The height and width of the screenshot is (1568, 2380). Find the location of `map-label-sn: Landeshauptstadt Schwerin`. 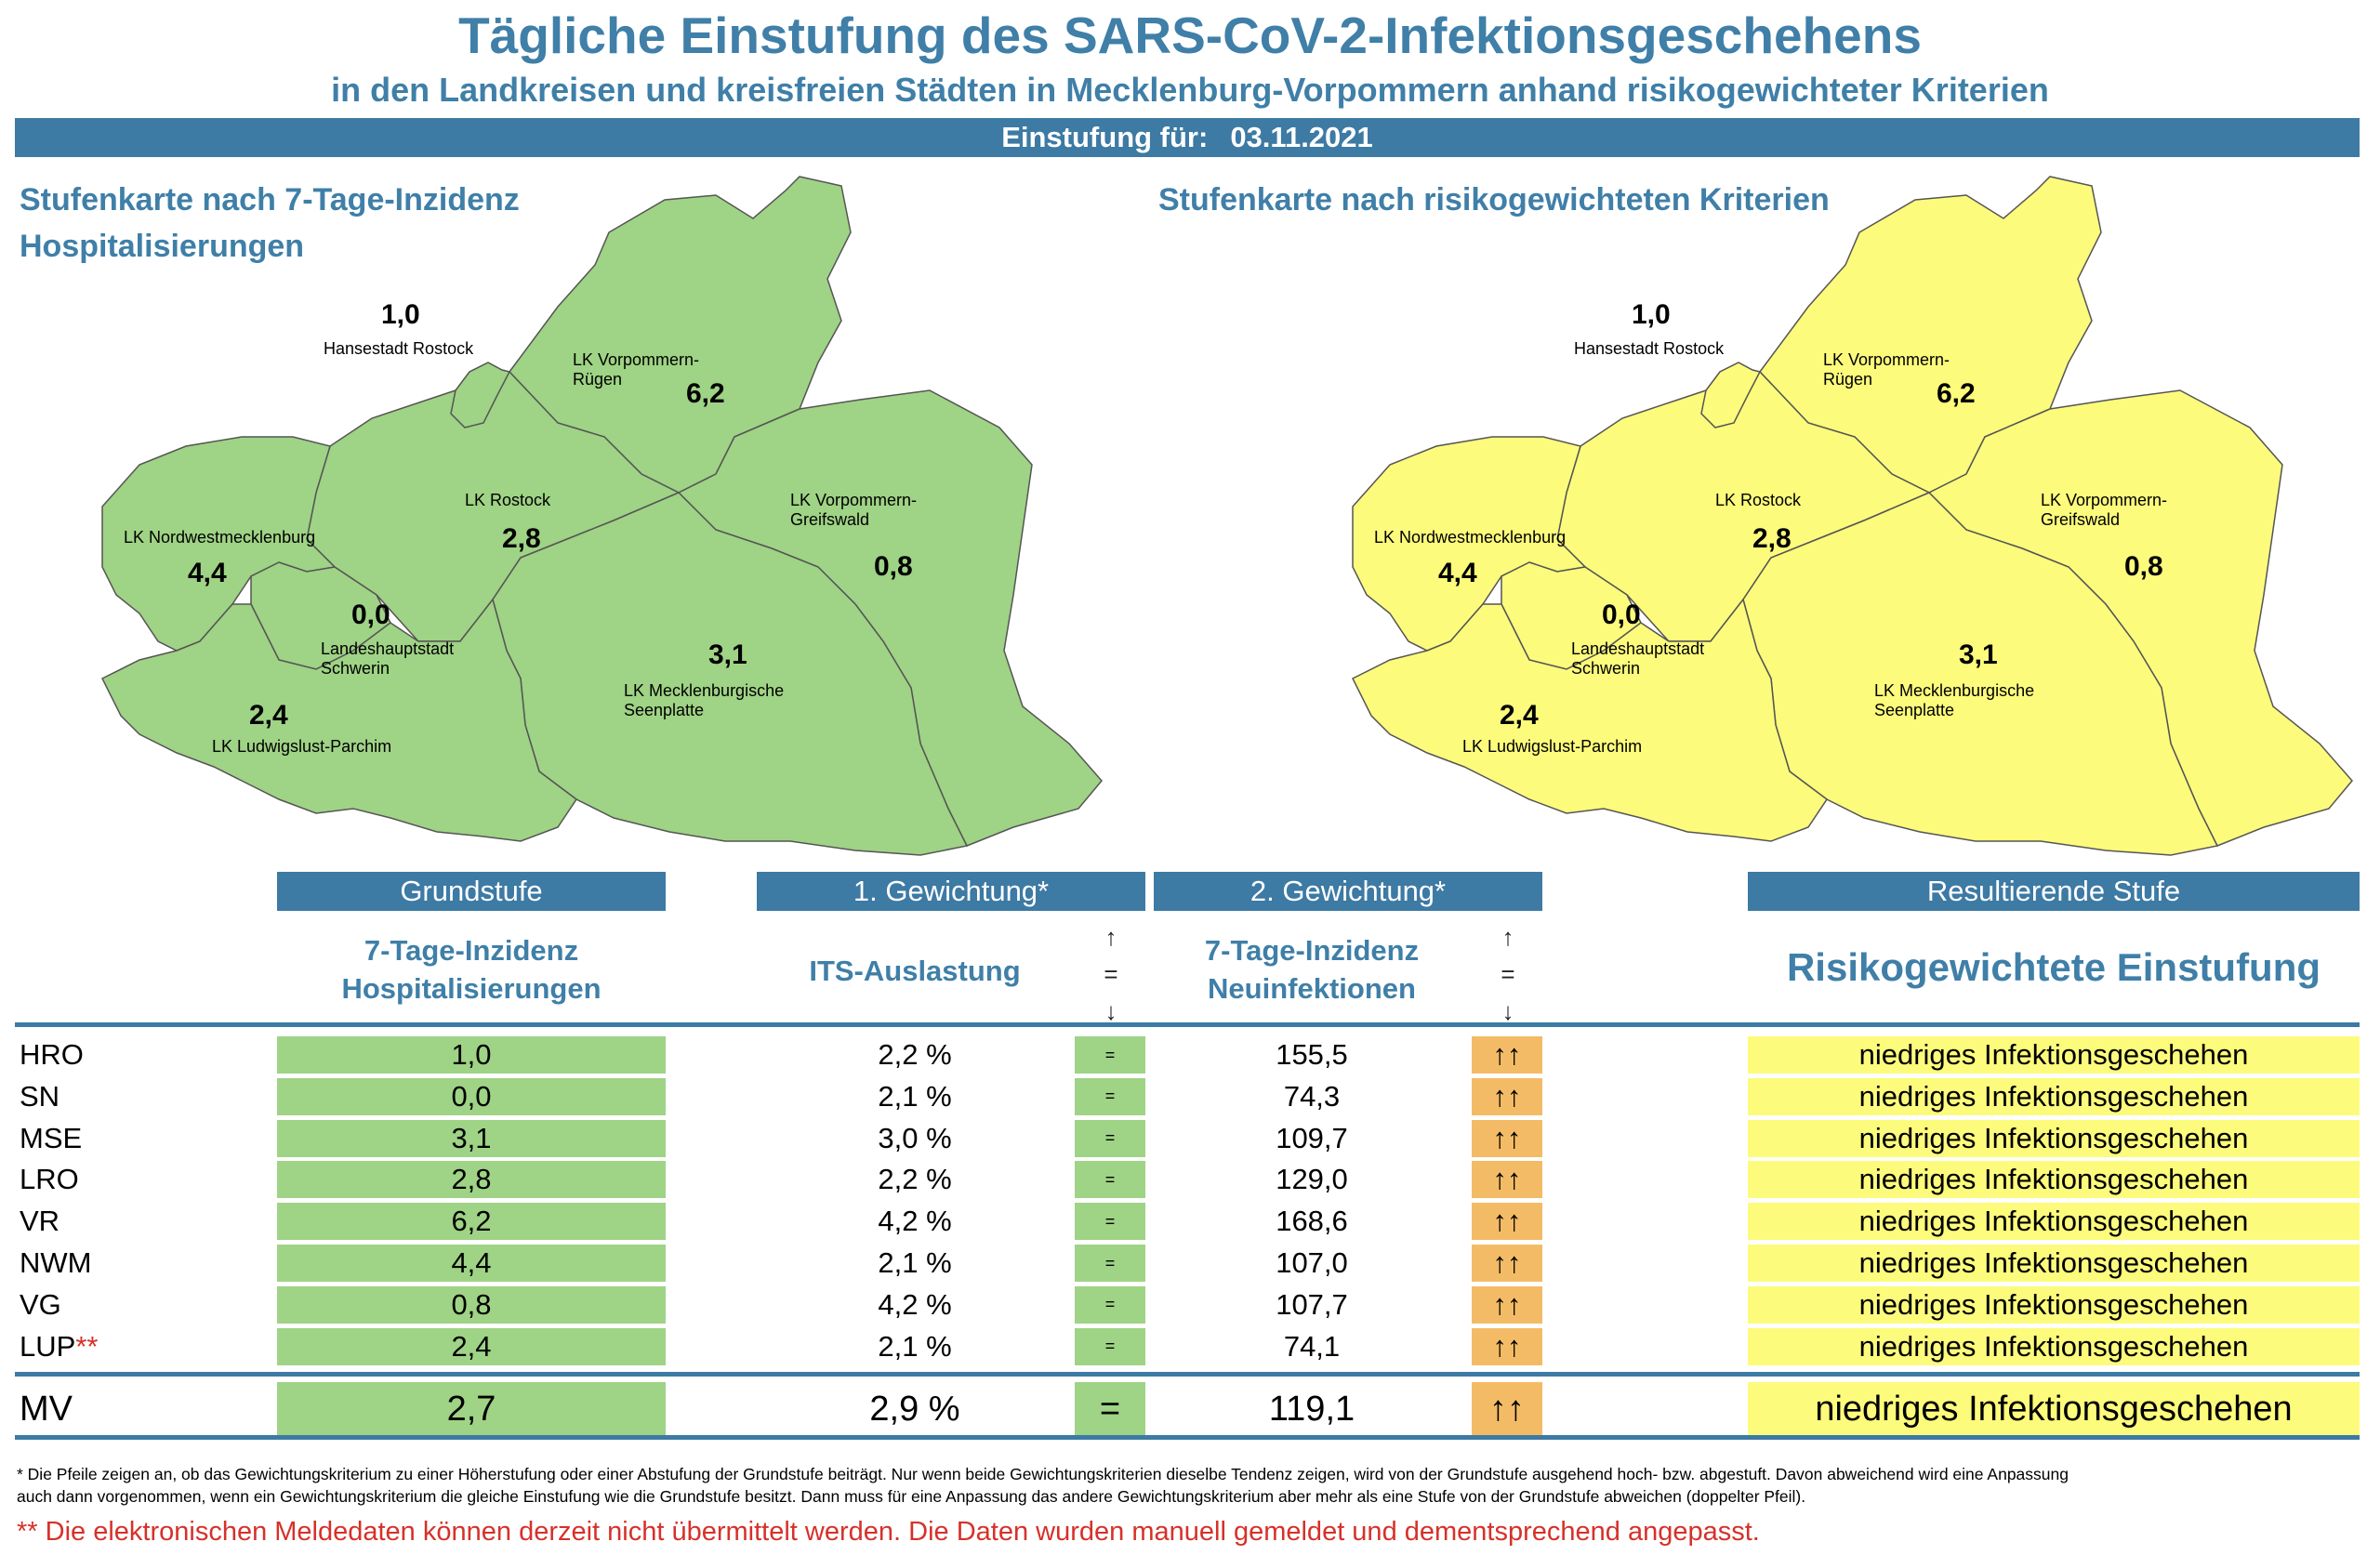

map-label-sn: Landeshauptstadt Schwerin is located at coordinates (1637, 659).